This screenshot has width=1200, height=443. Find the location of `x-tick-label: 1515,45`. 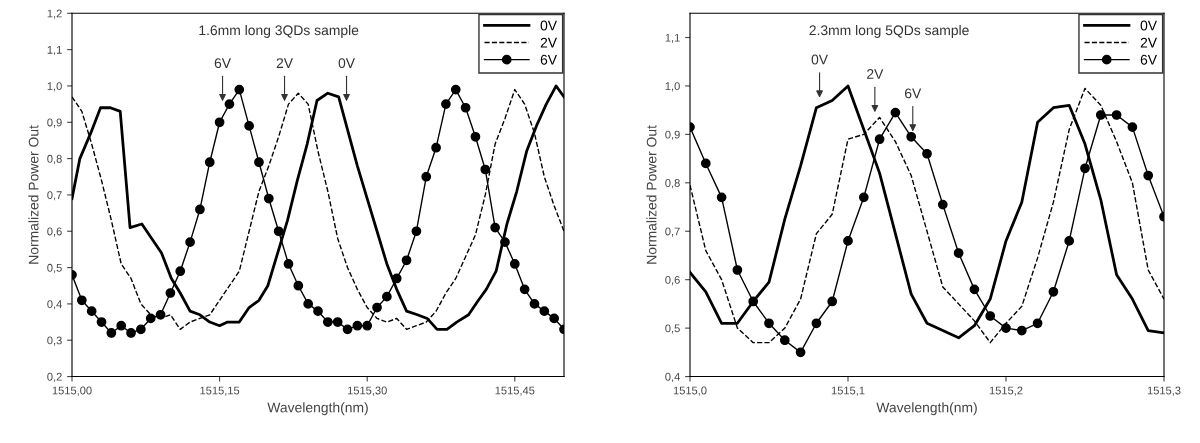

x-tick-label: 1515,45 is located at coordinates (515, 391).